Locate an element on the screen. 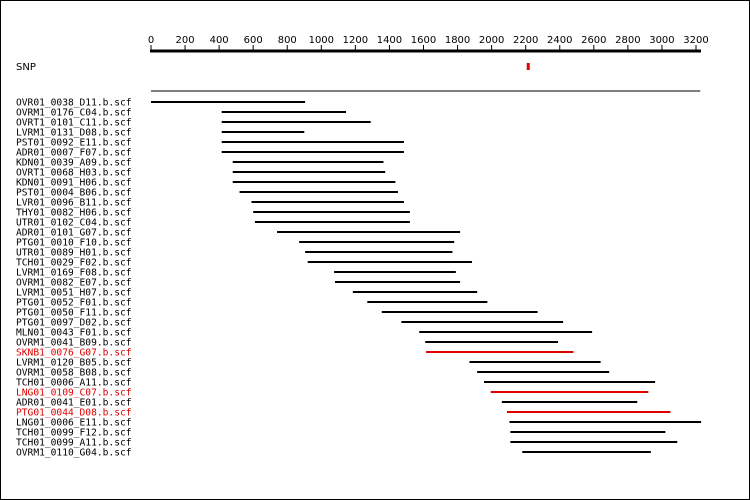 The image size is (750, 500). read-name: SKNB1_0076_G07.b.scf is located at coordinates (74, 353).